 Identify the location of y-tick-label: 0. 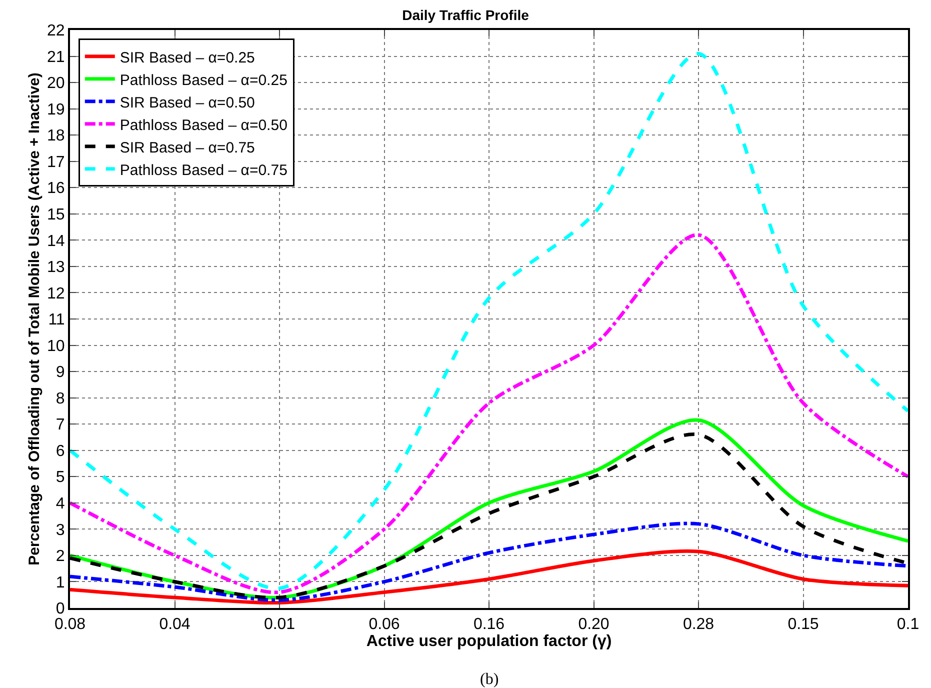
(60, 609).